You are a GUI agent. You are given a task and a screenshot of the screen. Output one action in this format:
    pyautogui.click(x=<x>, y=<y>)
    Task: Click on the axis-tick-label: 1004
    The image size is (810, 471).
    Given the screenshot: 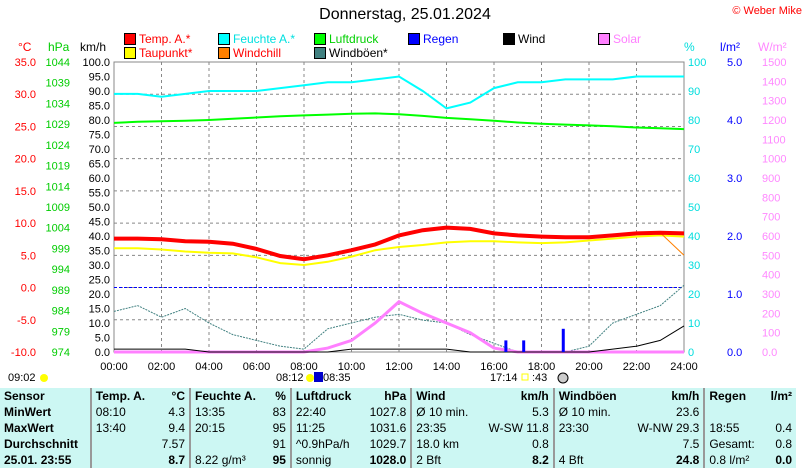 What is the action you would take?
    pyautogui.click(x=58, y=229)
    